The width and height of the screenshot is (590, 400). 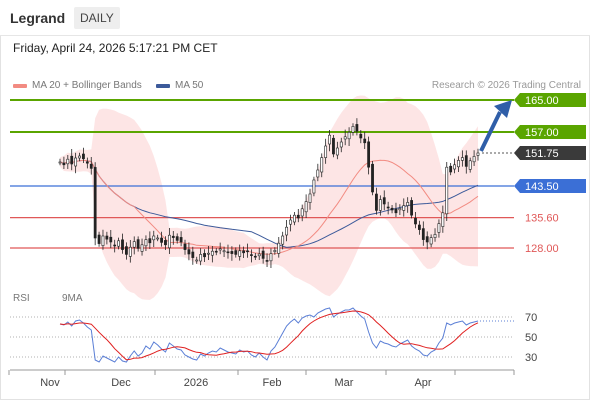 I want to click on arrow-head, so click(x=503, y=109).